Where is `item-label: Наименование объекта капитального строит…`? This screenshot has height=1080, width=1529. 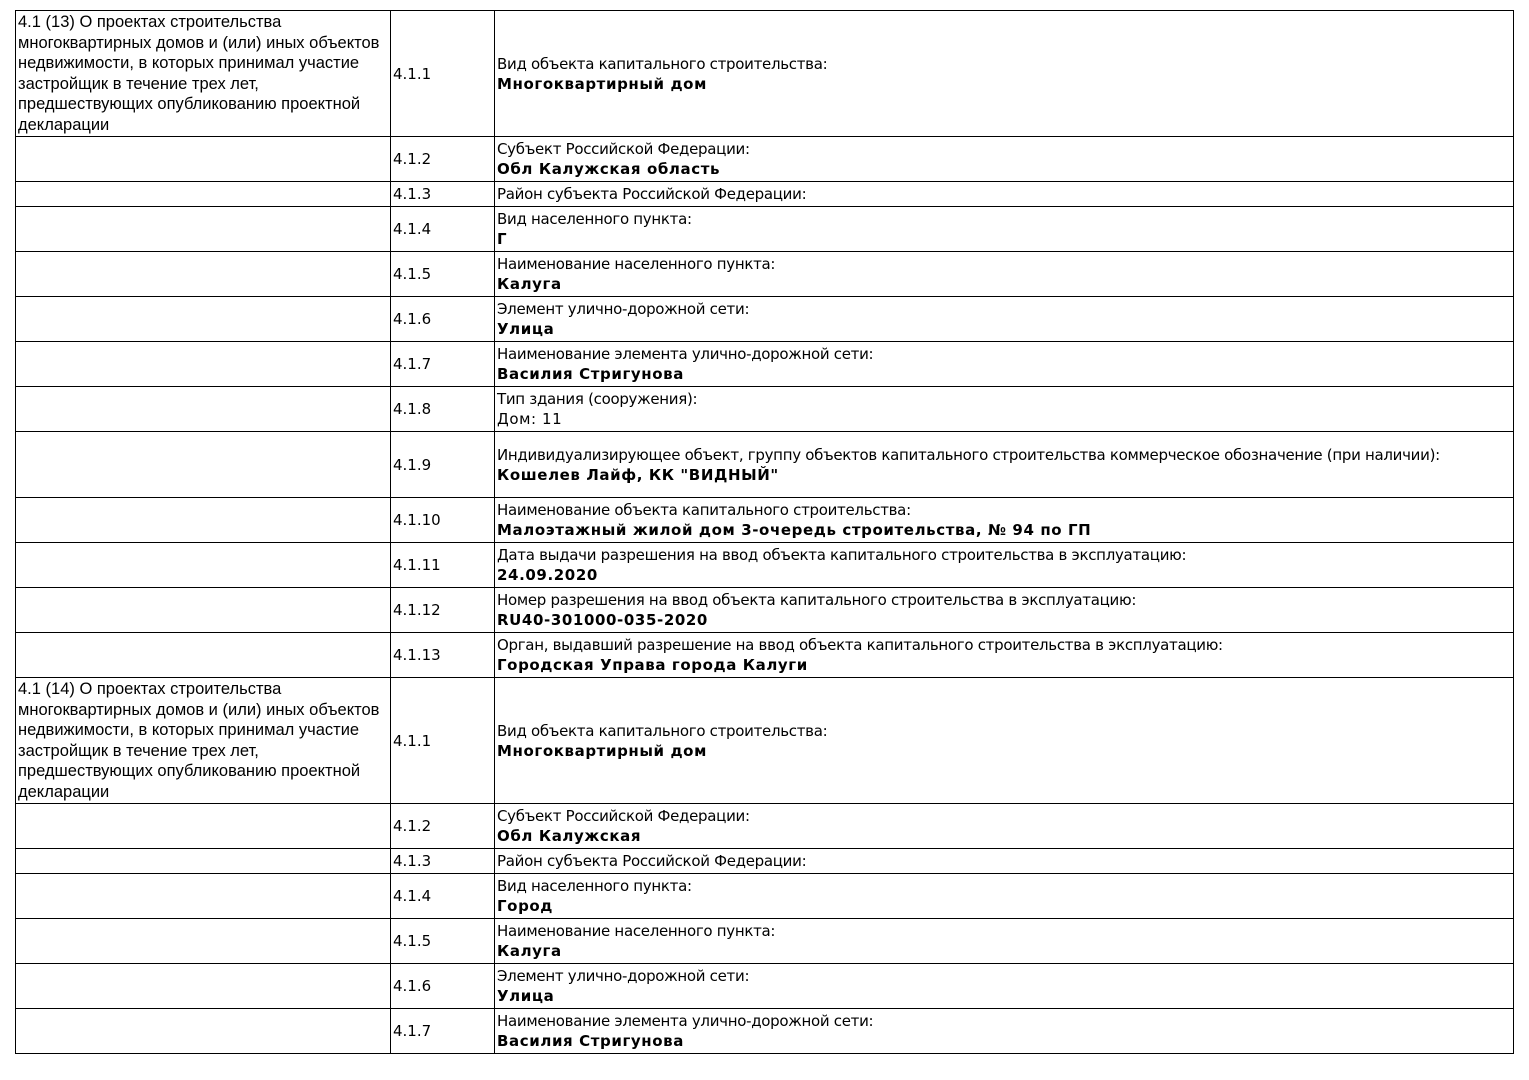 item-label: Наименование объекта капитального строит… is located at coordinates (704, 510).